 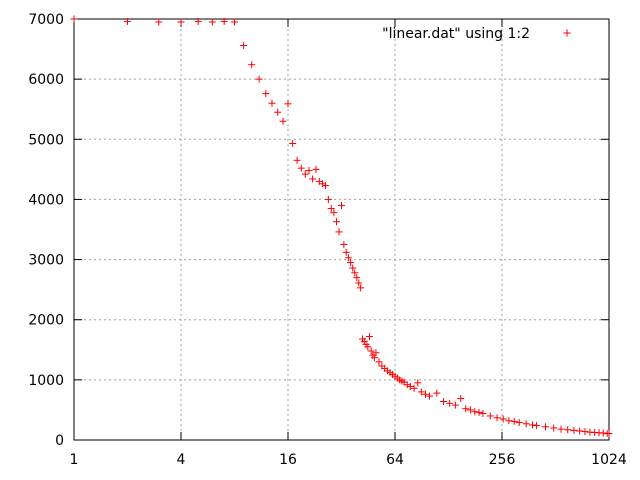 I want to click on y-tick-label: 5000, so click(x=46, y=140).